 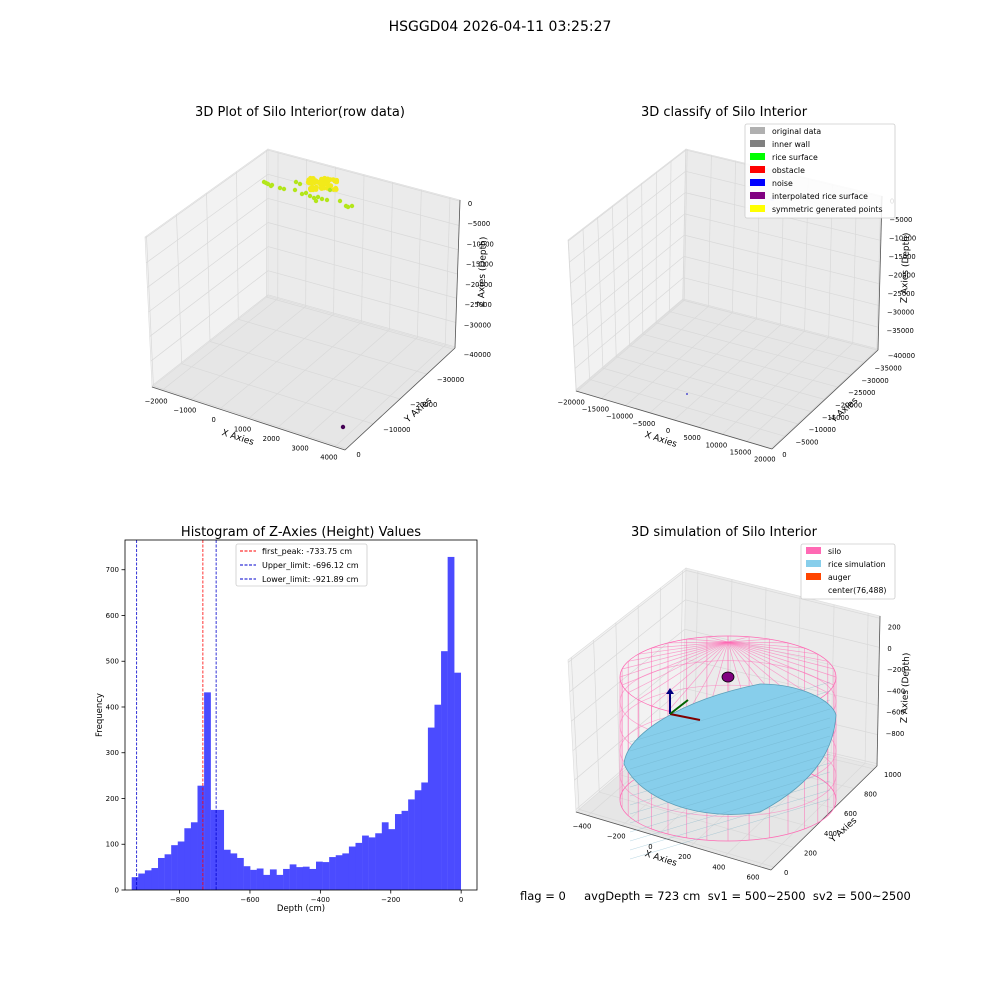 What do you see at coordinates (249, 900) in the screenshot?
I see `x-tick-label: −600` at bounding box center [249, 900].